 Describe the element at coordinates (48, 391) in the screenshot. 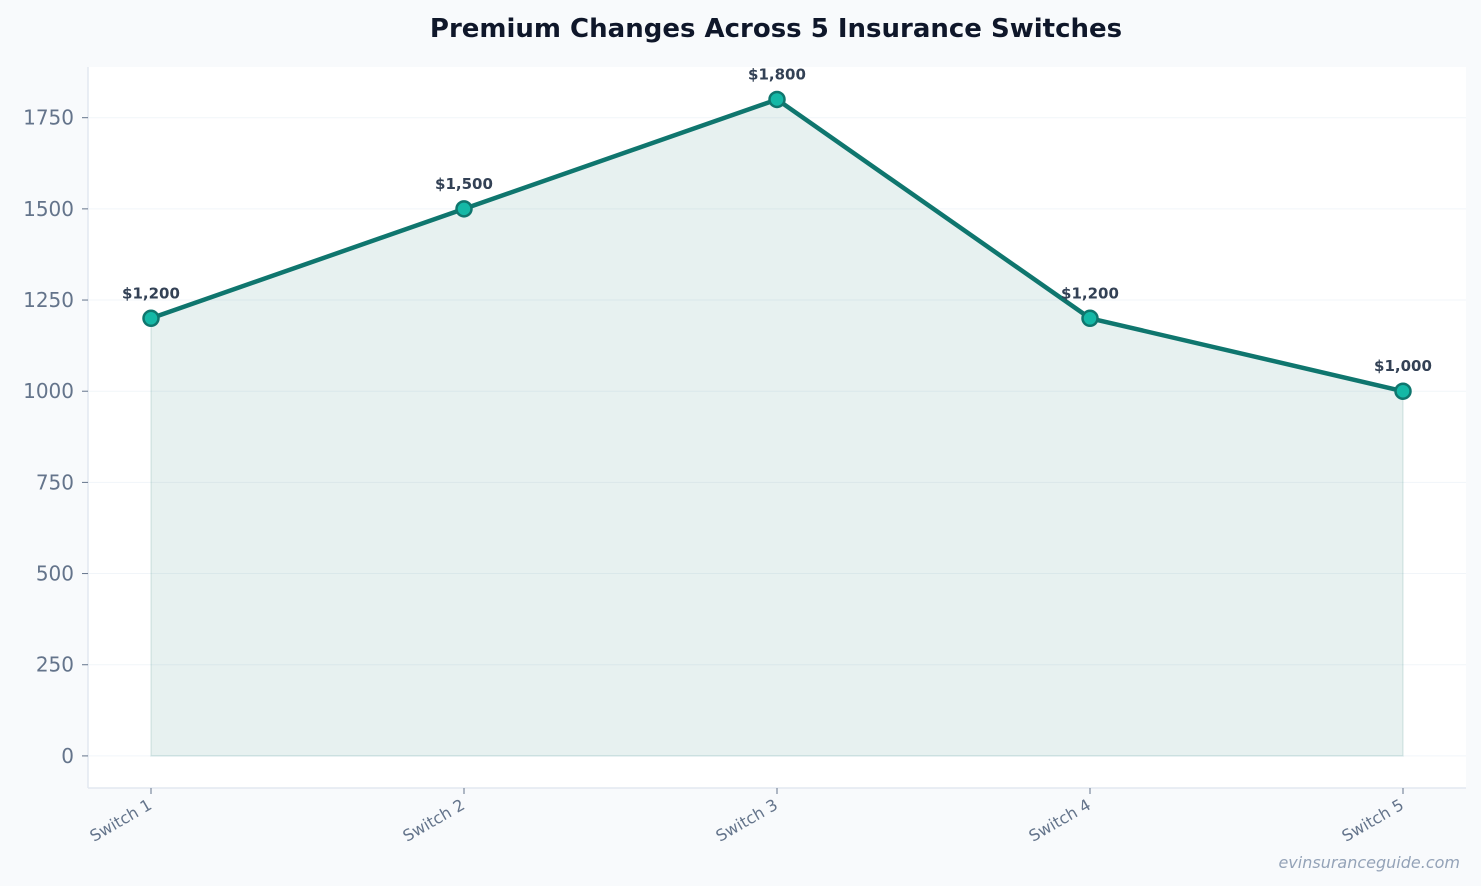

I see `y-tick-label: 1000` at that location.